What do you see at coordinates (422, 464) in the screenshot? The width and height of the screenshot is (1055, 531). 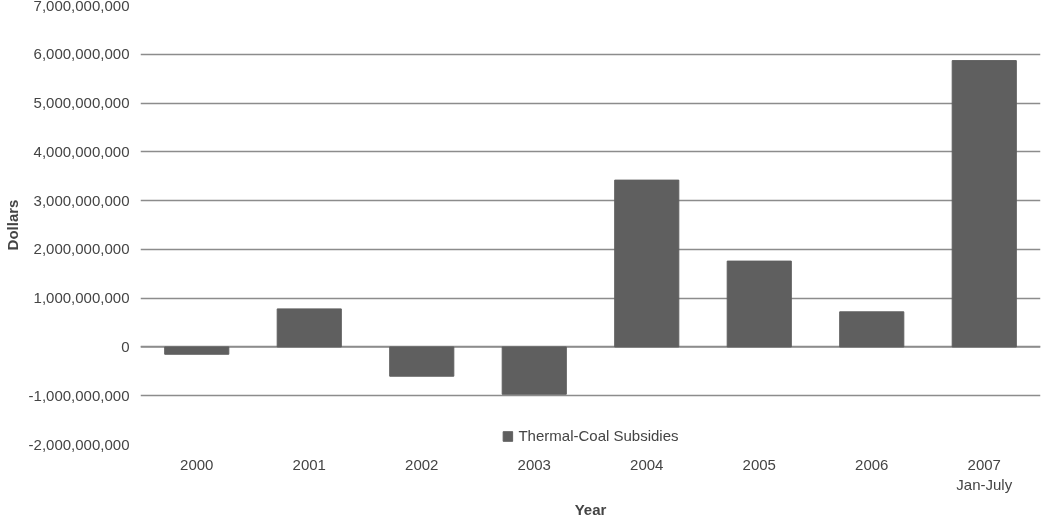 I see `x-tick-label: 2002` at bounding box center [422, 464].